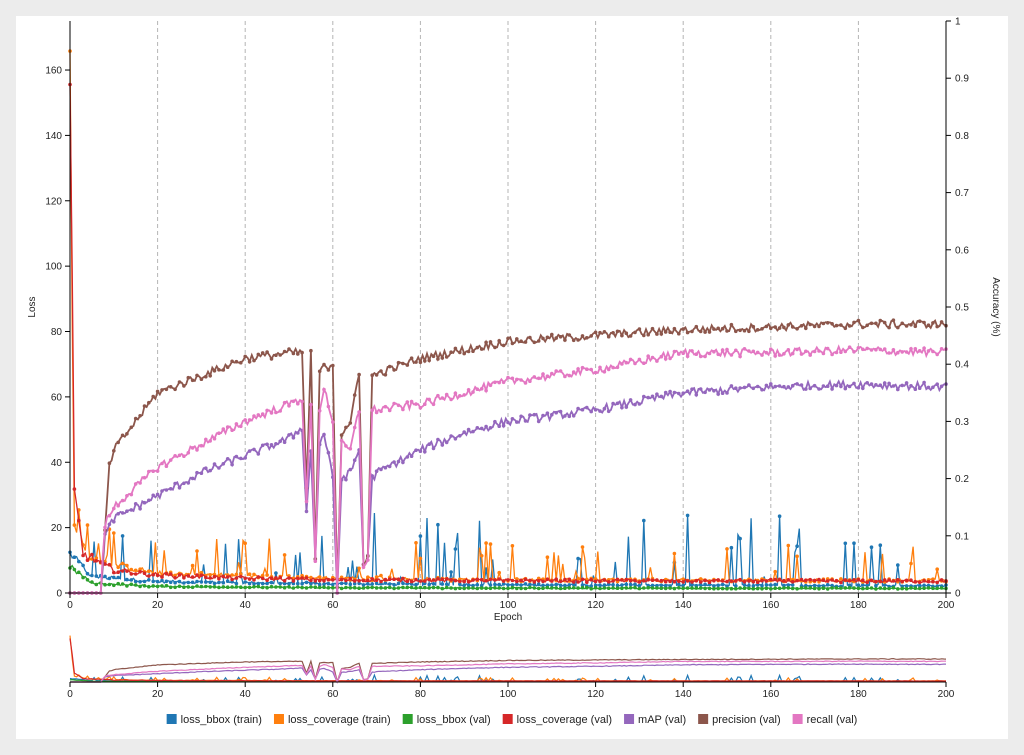 This screenshot has width=1024, height=755. What do you see at coordinates (508, 672) in the screenshot?
I see `navigator-series-line` at bounding box center [508, 672].